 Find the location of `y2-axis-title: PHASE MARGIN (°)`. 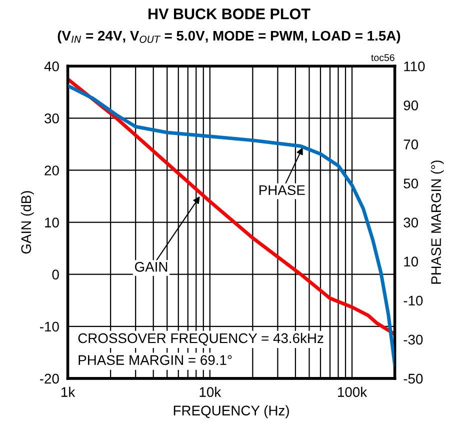

y2-axis-title: PHASE MARGIN (°) is located at coordinates (437, 222).